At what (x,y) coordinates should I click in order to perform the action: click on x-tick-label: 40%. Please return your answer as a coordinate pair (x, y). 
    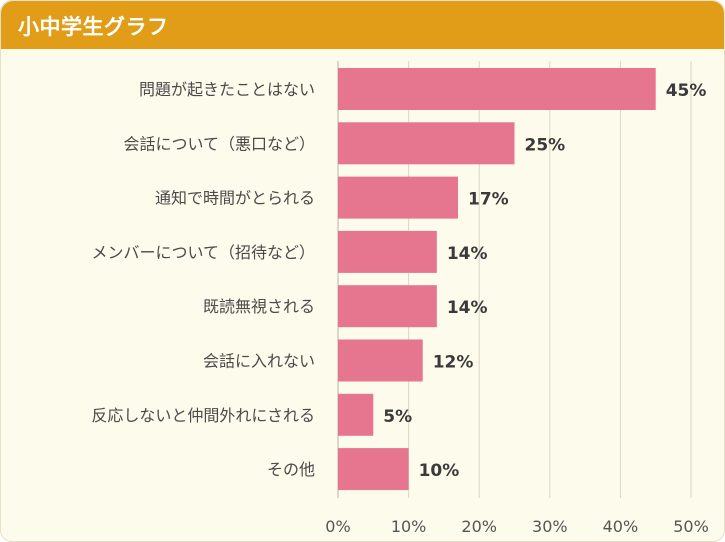
    Looking at the image, I should click on (621, 526).